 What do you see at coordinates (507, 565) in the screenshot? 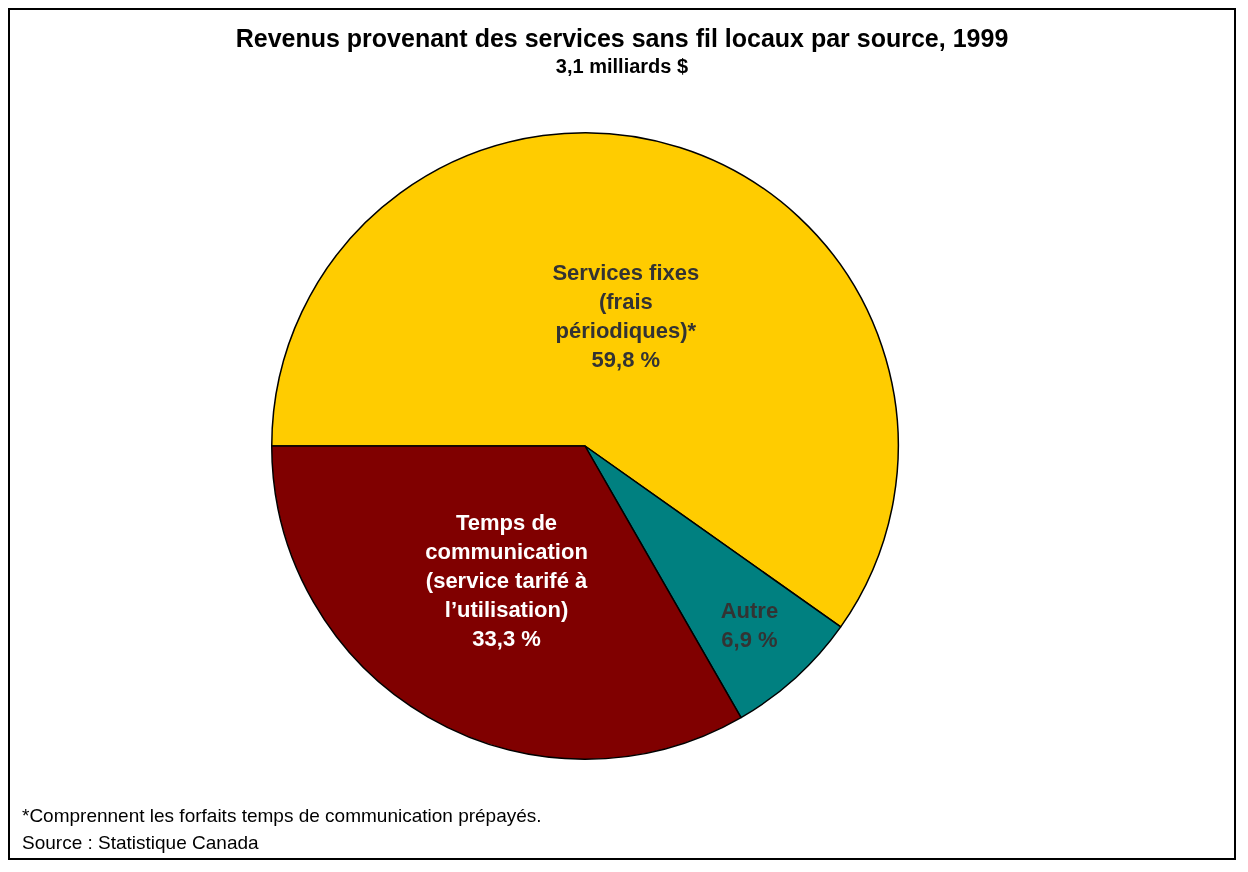
I see `slice-label: Temps de communication (service tarifé à l’utilisation)` at bounding box center [507, 565].